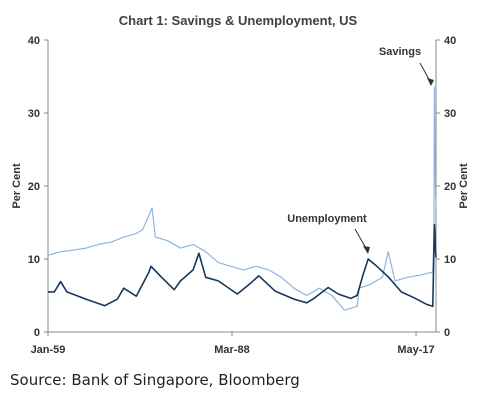 This screenshot has height=402, width=477. I want to click on annotation-savings: Savings, so click(400, 52).